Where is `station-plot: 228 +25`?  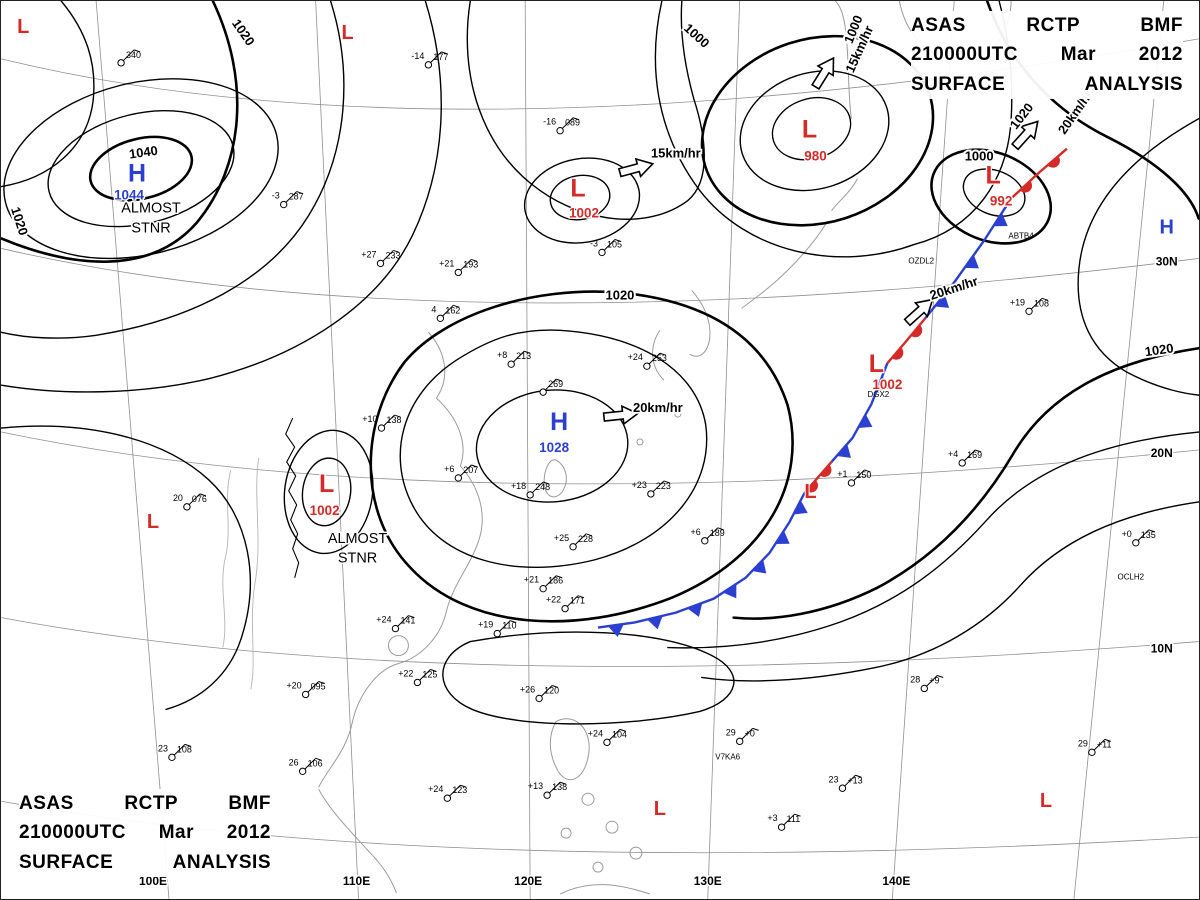
station-plot: 228 +25 is located at coordinates (573, 542).